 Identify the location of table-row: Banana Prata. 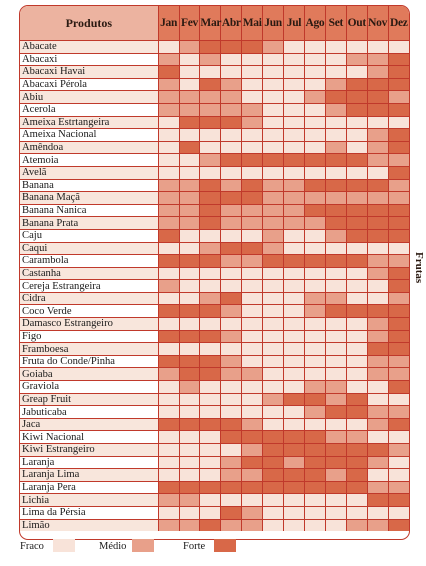
(214, 223).